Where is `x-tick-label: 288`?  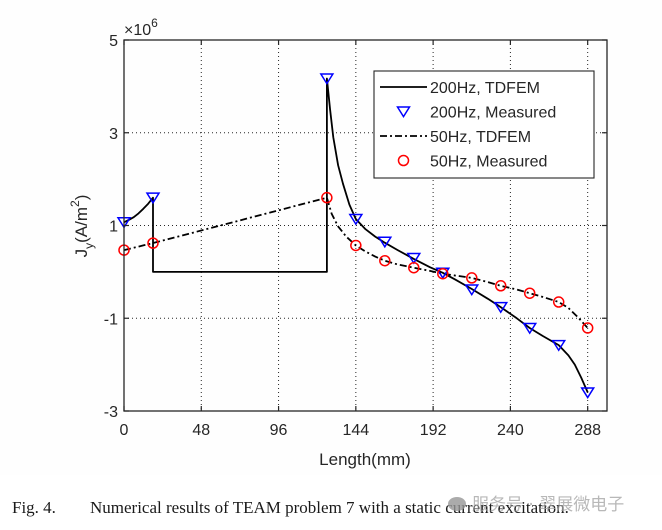
x-tick-label: 288 is located at coordinates (587, 430).